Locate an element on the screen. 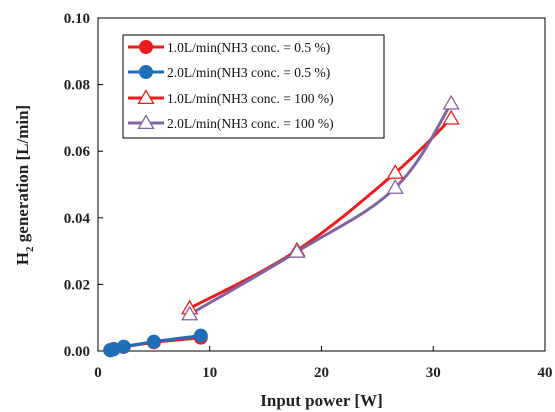 The height and width of the screenshot is (412, 555). y-tick-label: 0.00 is located at coordinates (77, 352).